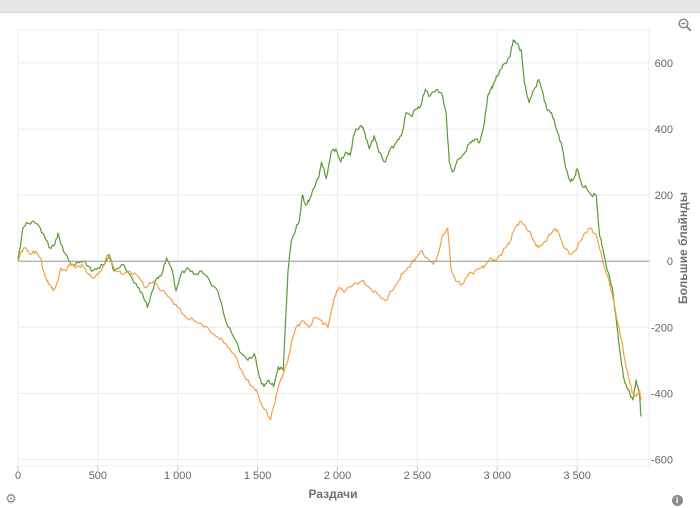 Image resolution: width=700 pixels, height=508 pixels. What do you see at coordinates (11, 498) in the screenshot?
I see `gear-icon: ⚙` at bounding box center [11, 498].